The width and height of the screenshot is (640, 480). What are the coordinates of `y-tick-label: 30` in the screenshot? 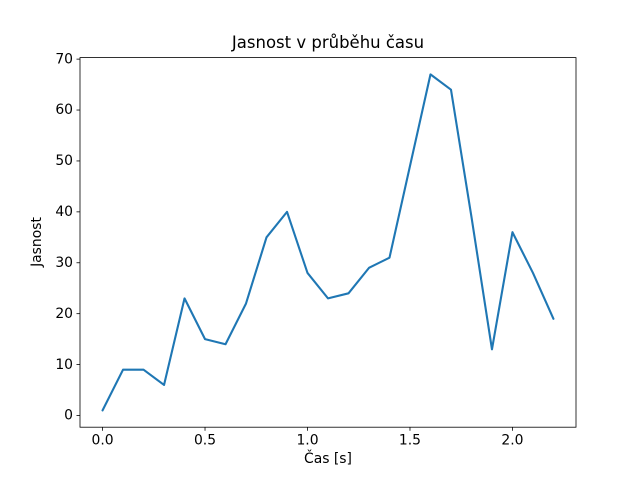 It's located at (64, 263).